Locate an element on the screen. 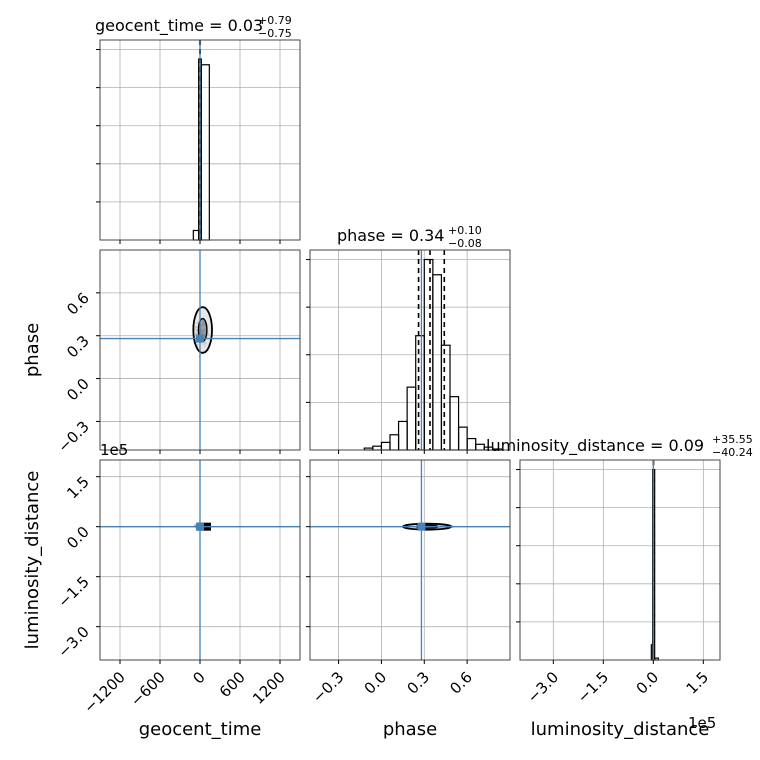 Image resolution: width=760 pixels, height=760 pixels. panel-frame-h1 is located at coordinates (410, 350).